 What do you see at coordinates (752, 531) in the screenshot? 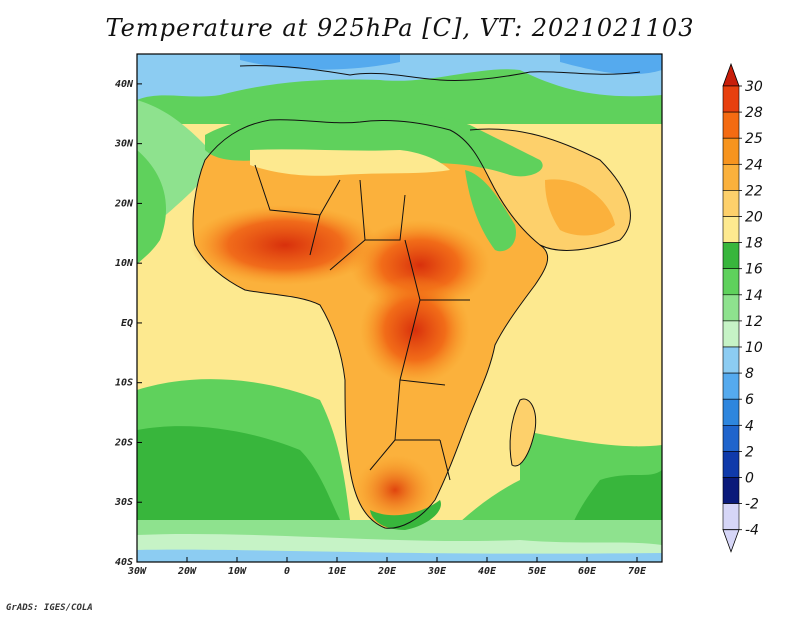
I see `colorbar-label: -4` at bounding box center [752, 531].